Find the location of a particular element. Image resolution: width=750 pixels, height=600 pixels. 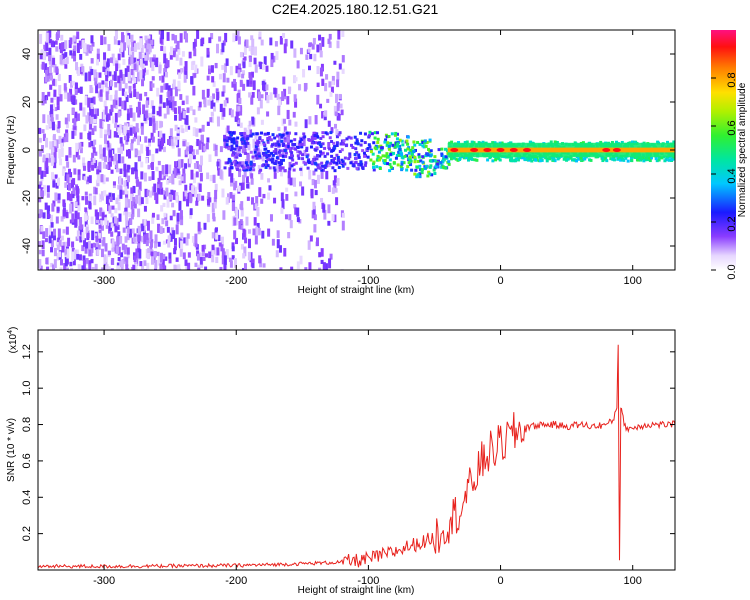

x-tick-label: -100 is located at coordinates (368, 581).